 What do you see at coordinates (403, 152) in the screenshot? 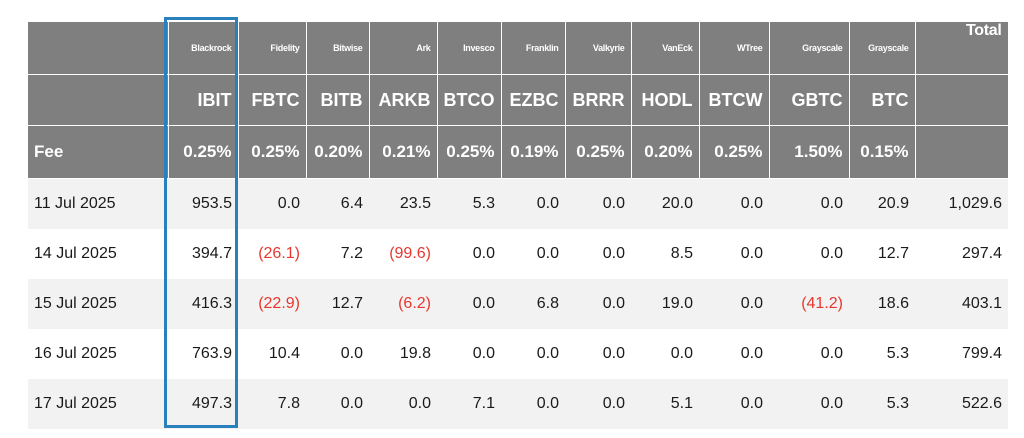
I see `fee-value: 0.21%` at bounding box center [403, 152].